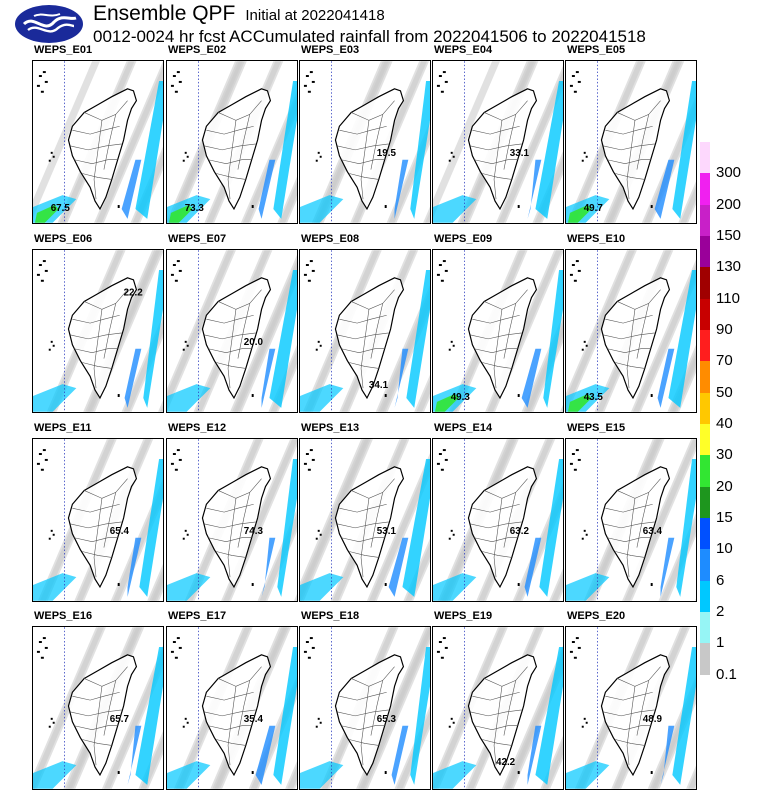  Describe the element at coordinates (720, 643) in the screenshot. I see `legend-label: 1` at that location.